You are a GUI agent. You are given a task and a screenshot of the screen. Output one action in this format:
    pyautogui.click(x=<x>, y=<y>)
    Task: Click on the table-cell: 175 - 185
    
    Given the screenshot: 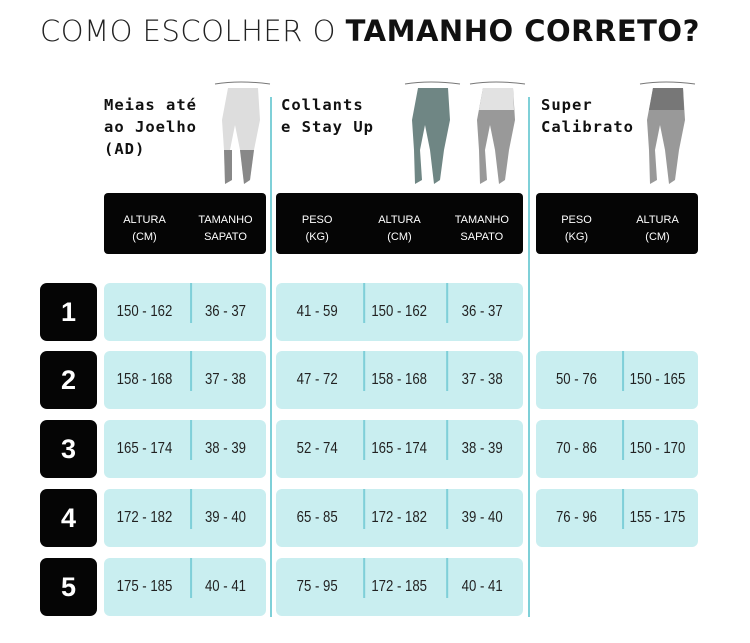 What is the action you would take?
    pyautogui.click(x=144, y=586)
    